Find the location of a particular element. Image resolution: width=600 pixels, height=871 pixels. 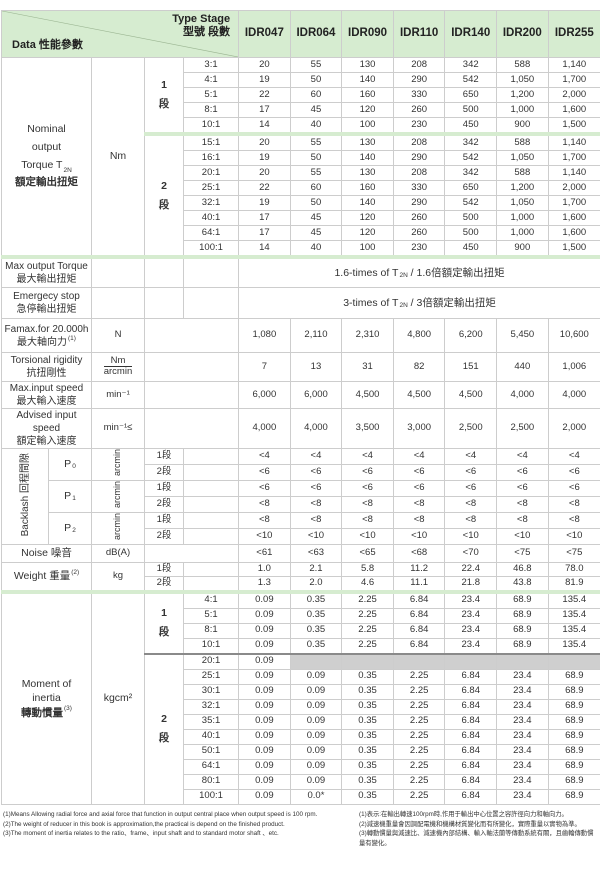

value-text: 440 is located at coordinates (522, 366).